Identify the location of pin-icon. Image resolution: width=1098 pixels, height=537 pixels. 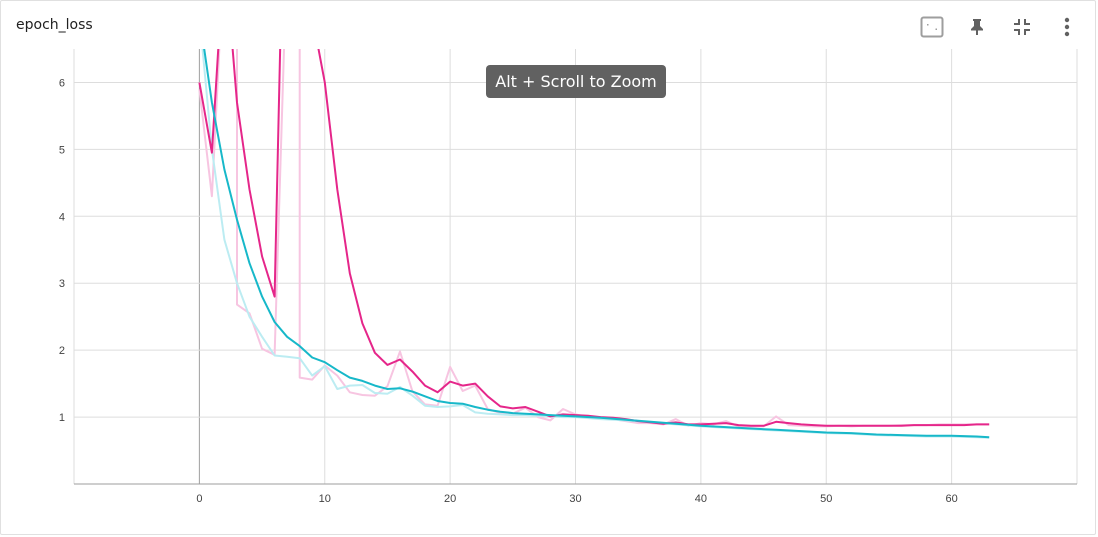
(977, 27).